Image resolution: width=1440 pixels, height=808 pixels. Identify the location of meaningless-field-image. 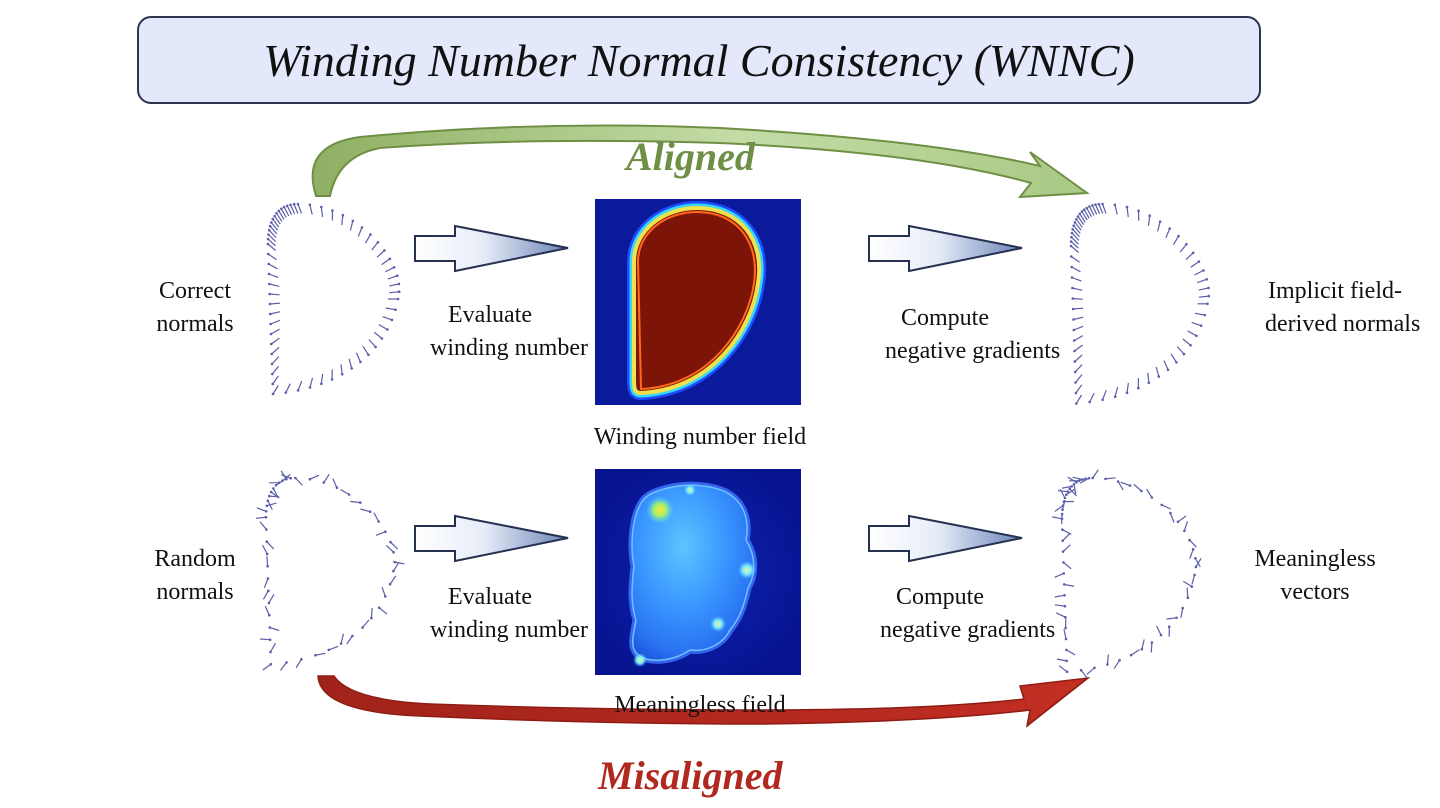
(698, 572).